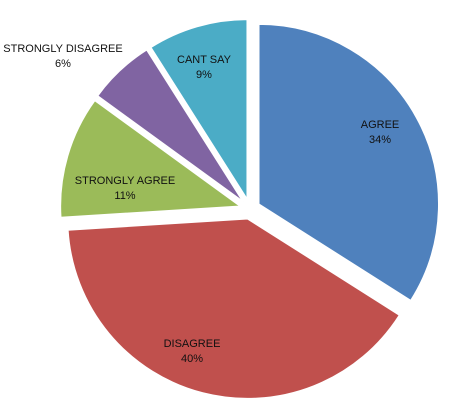  I want to click on slice-label-strongly-disagree: STRONGLY DISAGREE, so click(62, 49).